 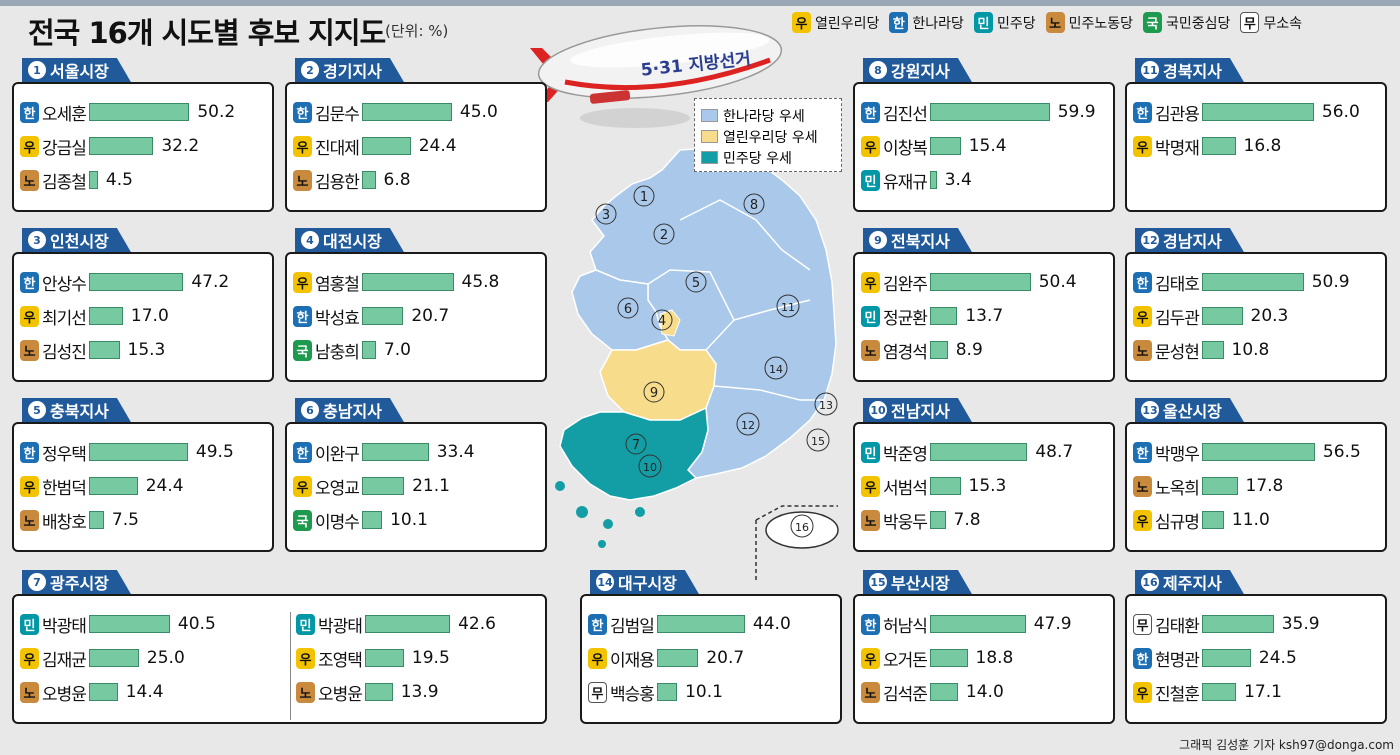 I want to click on region-number: 6, so click(x=310, y=410).